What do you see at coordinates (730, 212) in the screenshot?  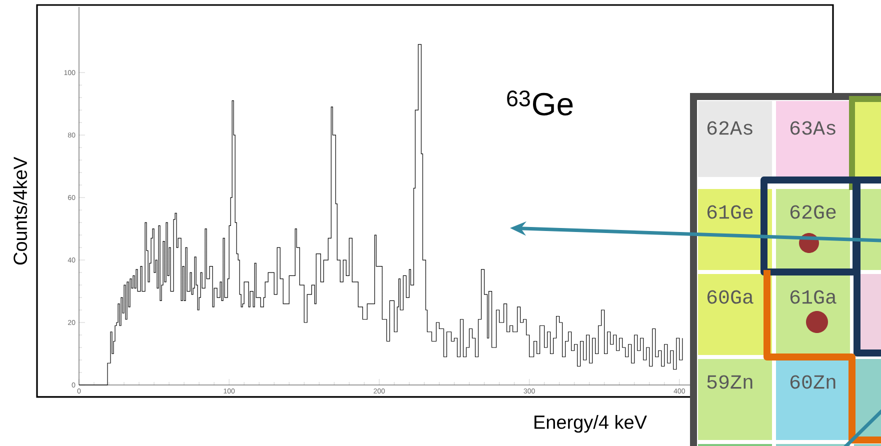 I see `annotation: 61Ge` at bounding box center [730, 212].